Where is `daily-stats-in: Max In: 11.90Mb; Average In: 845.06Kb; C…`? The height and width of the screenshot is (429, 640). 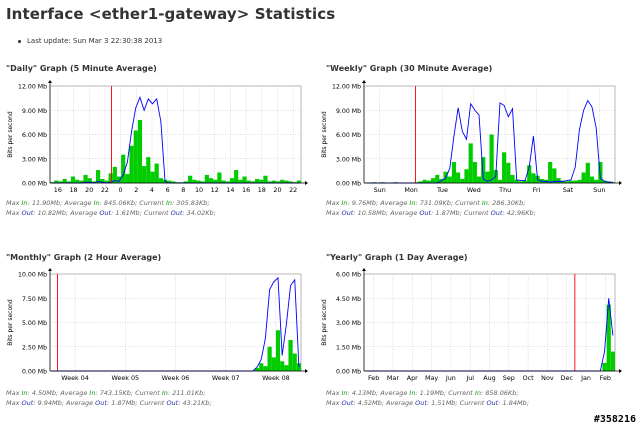
daily-stats-in: Max In: 11.90Mb; Average In: 845.06Kb; C… is located at coordinates (108, 203).